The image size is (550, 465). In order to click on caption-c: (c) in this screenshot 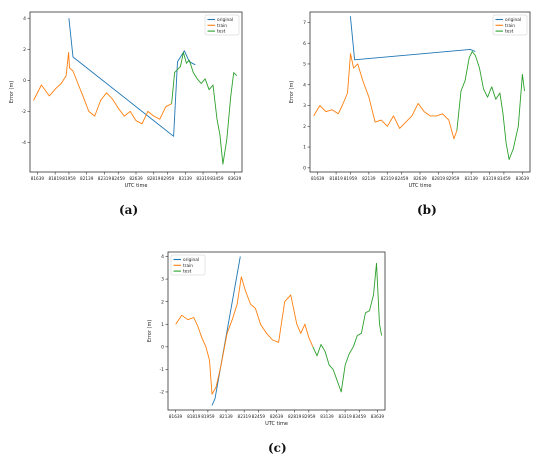, I will do `click(277, 448)`.